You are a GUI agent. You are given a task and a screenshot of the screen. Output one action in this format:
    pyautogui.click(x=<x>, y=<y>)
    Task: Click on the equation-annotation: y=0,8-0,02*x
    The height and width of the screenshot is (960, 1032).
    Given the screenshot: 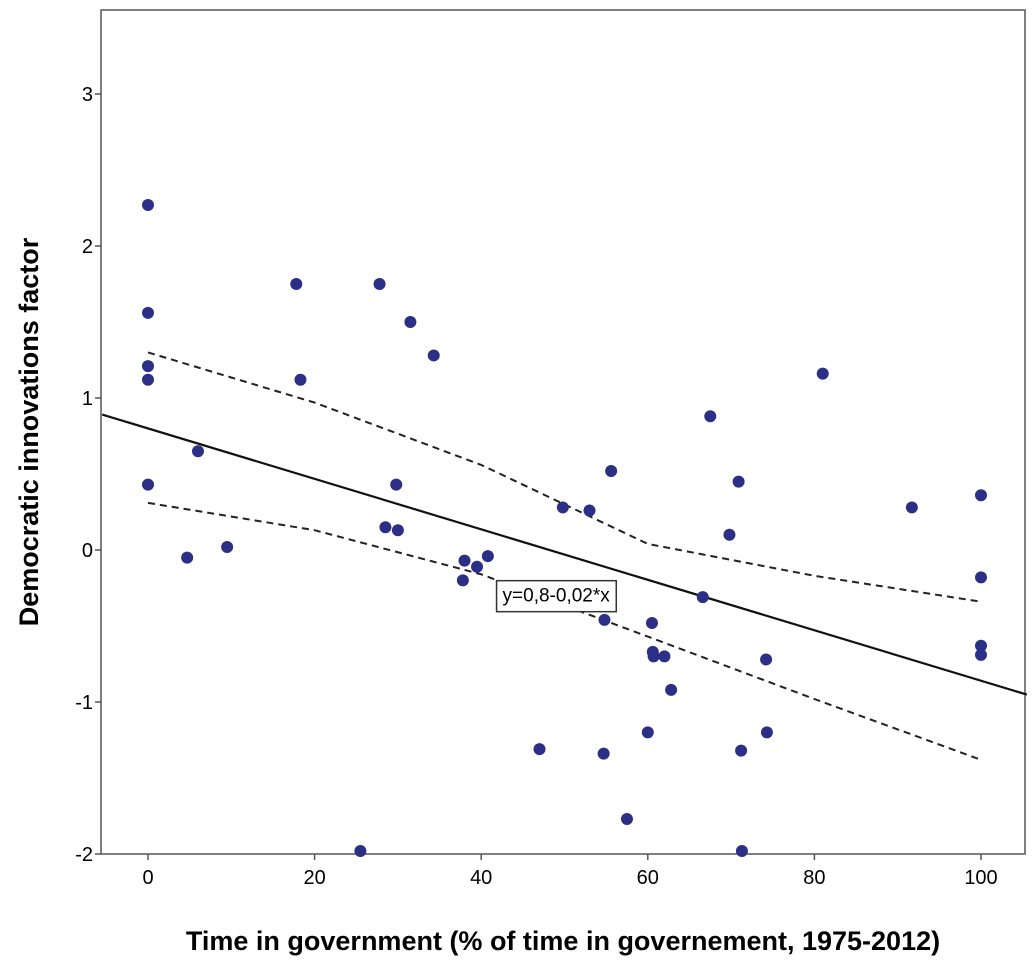 What is the action you would take?
    pyautogui.click(x=556, y=596)
    